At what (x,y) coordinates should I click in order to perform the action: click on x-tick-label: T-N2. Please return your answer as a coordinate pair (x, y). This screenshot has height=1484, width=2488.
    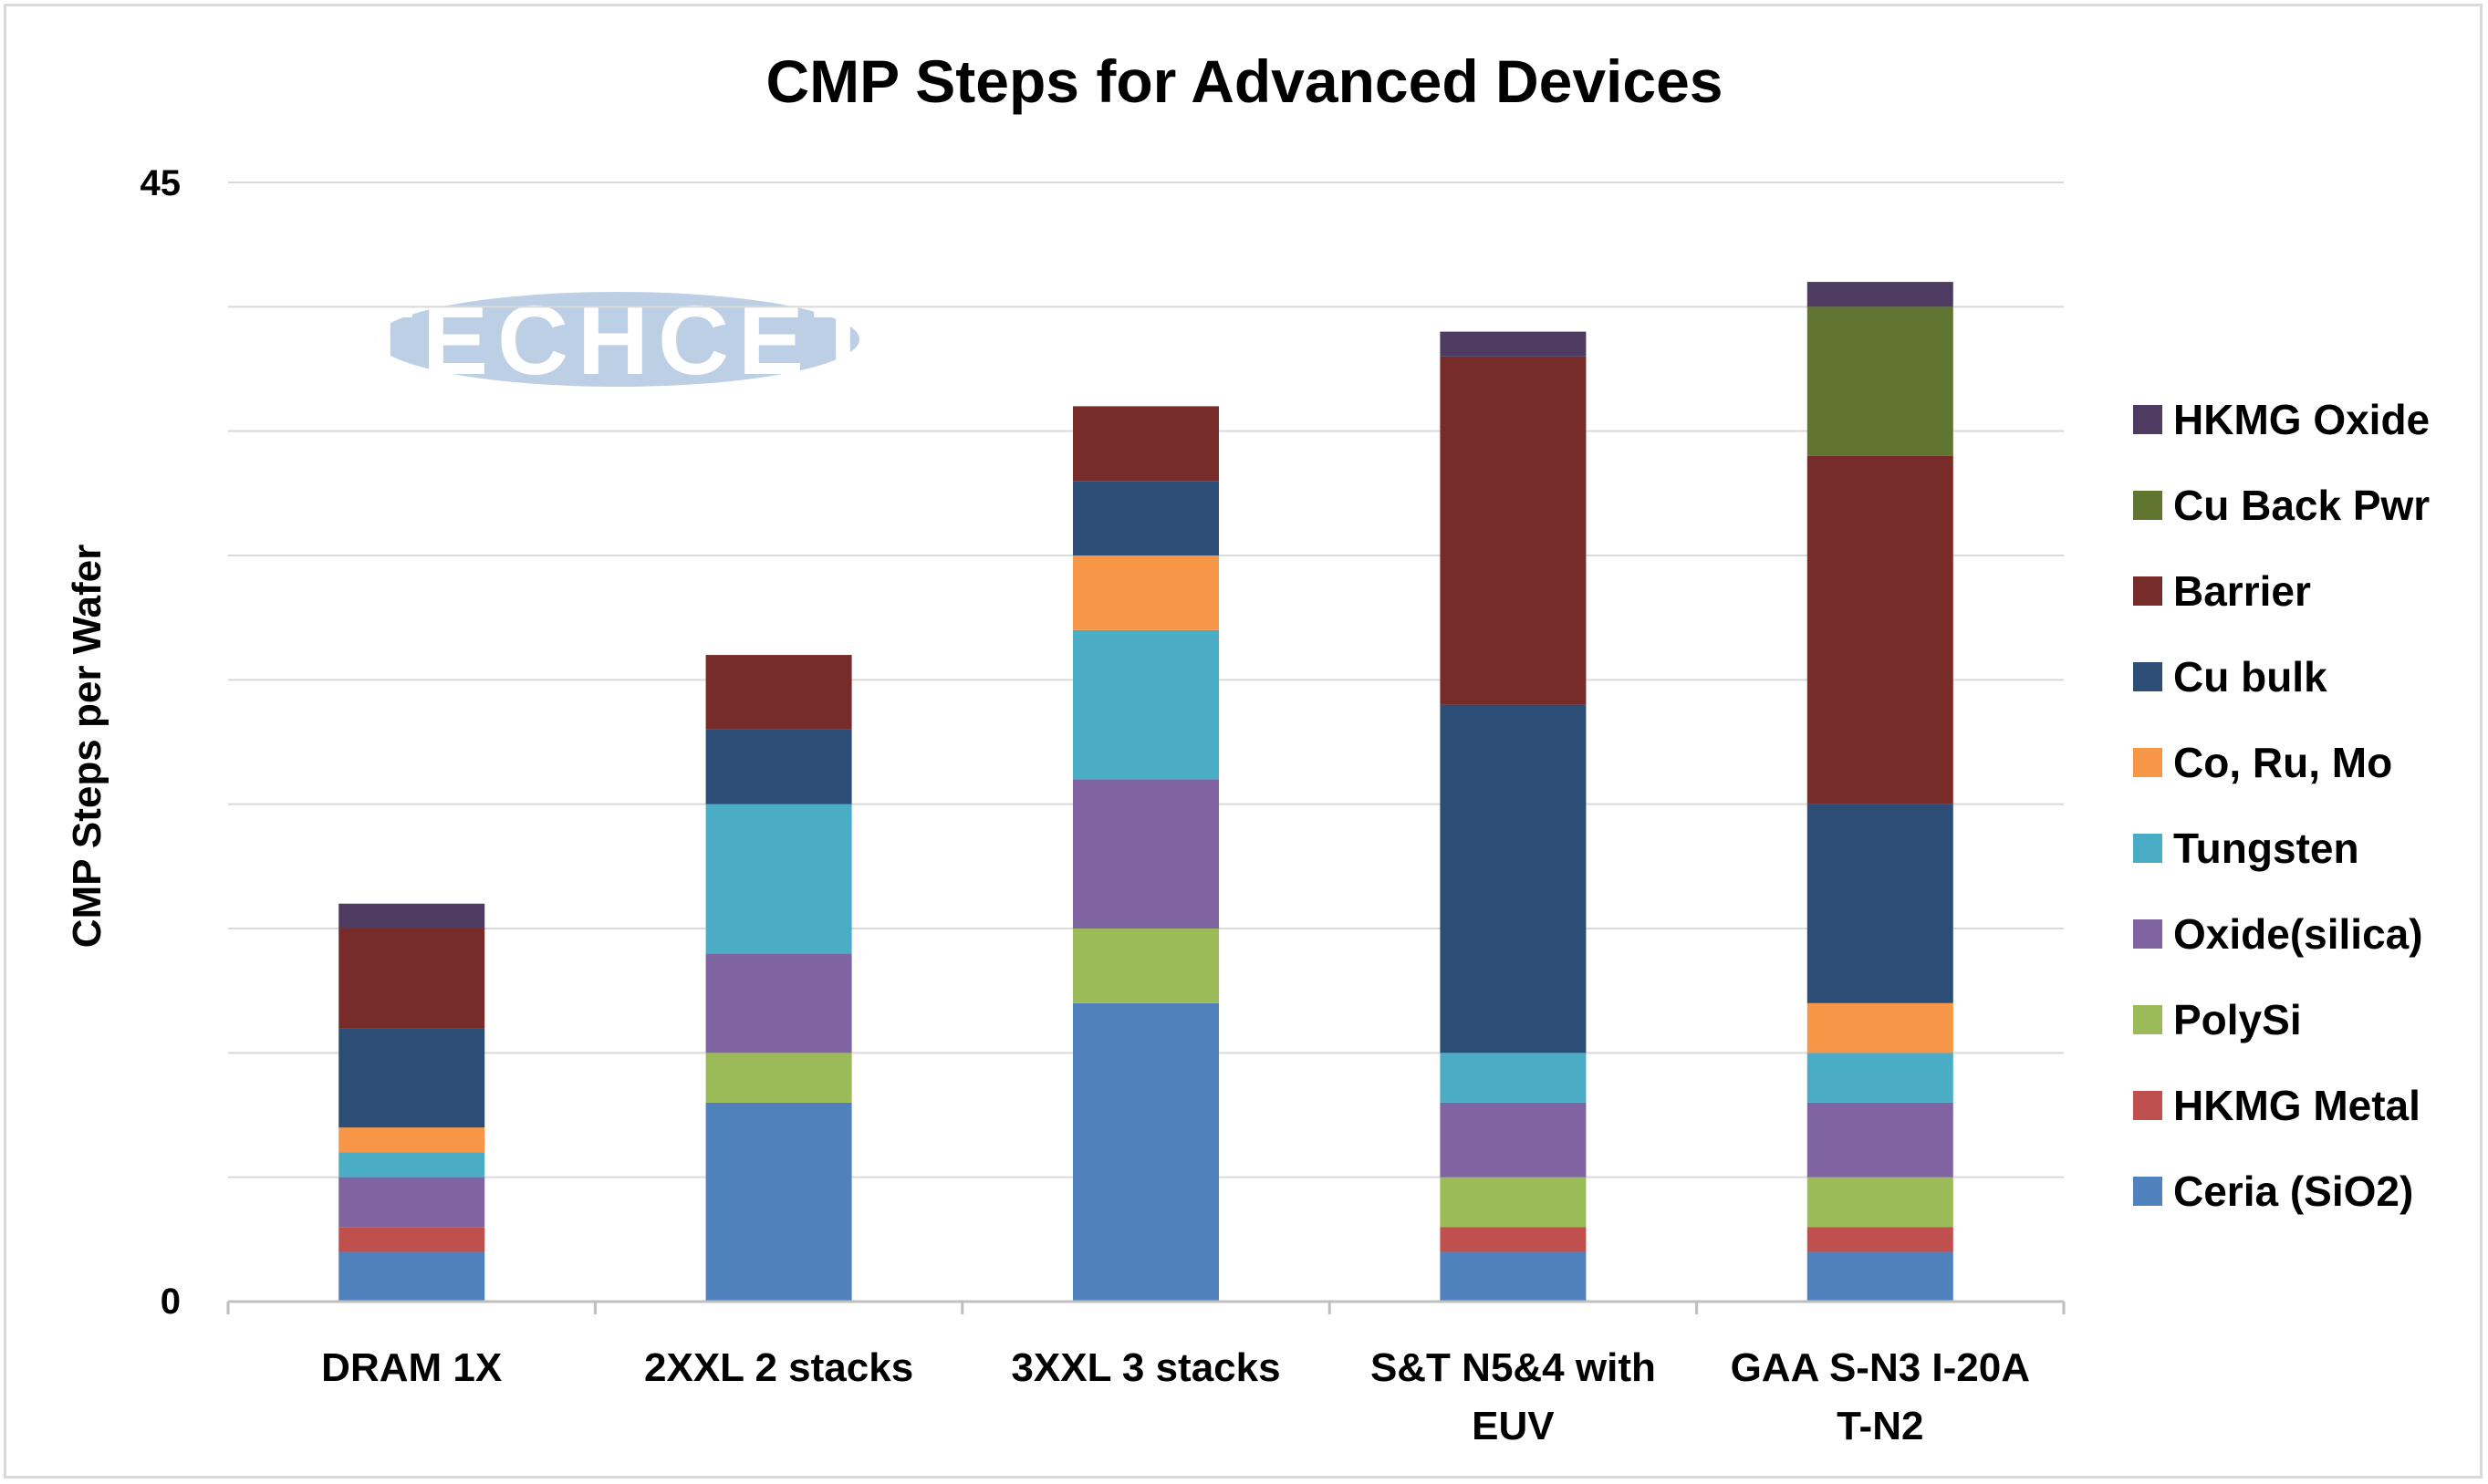
    Looking at the image, I should click on (1880, 1426).